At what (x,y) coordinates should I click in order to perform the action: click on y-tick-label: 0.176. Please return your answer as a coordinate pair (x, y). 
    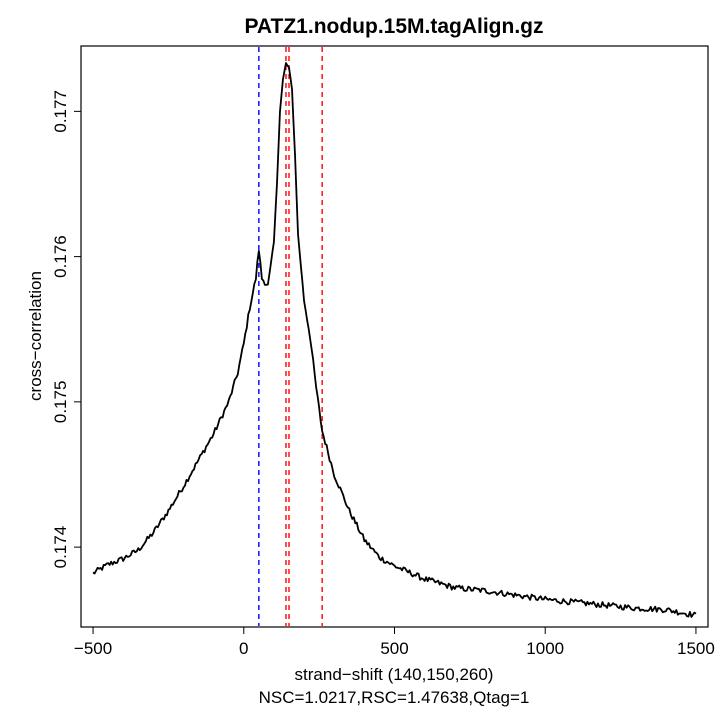
    Looking at the image, I should click on (60, 256).